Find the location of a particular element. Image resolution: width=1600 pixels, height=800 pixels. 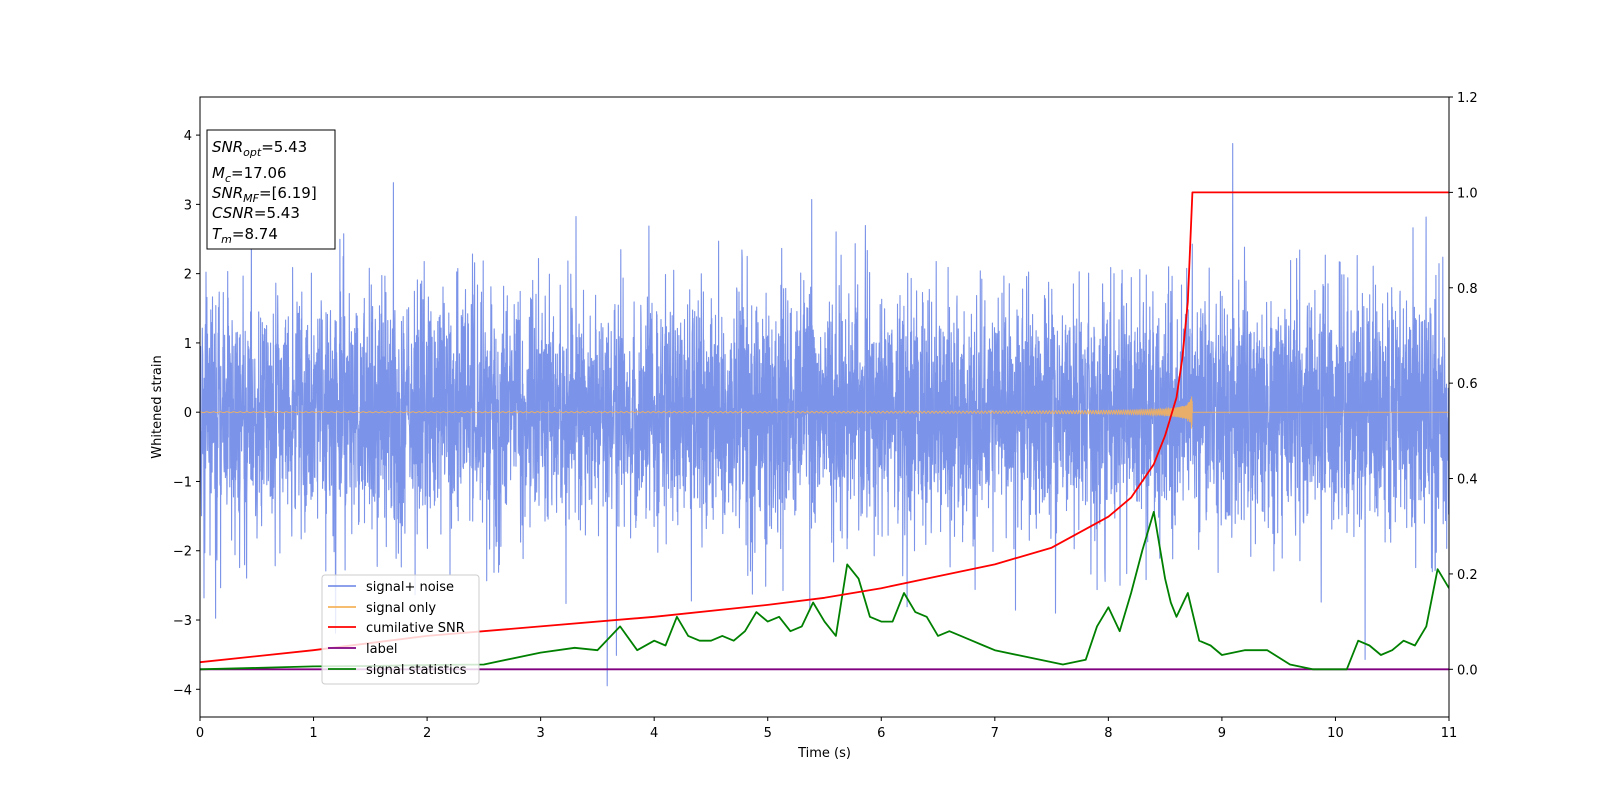

y-tick-label: 0 is located at coordinates (188, 413).